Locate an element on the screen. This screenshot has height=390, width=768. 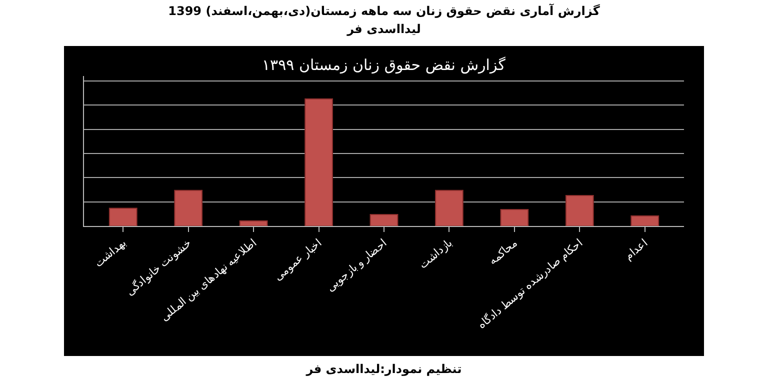
x-tick-label: اخبار عمومی is located at coordinates (297, 259).